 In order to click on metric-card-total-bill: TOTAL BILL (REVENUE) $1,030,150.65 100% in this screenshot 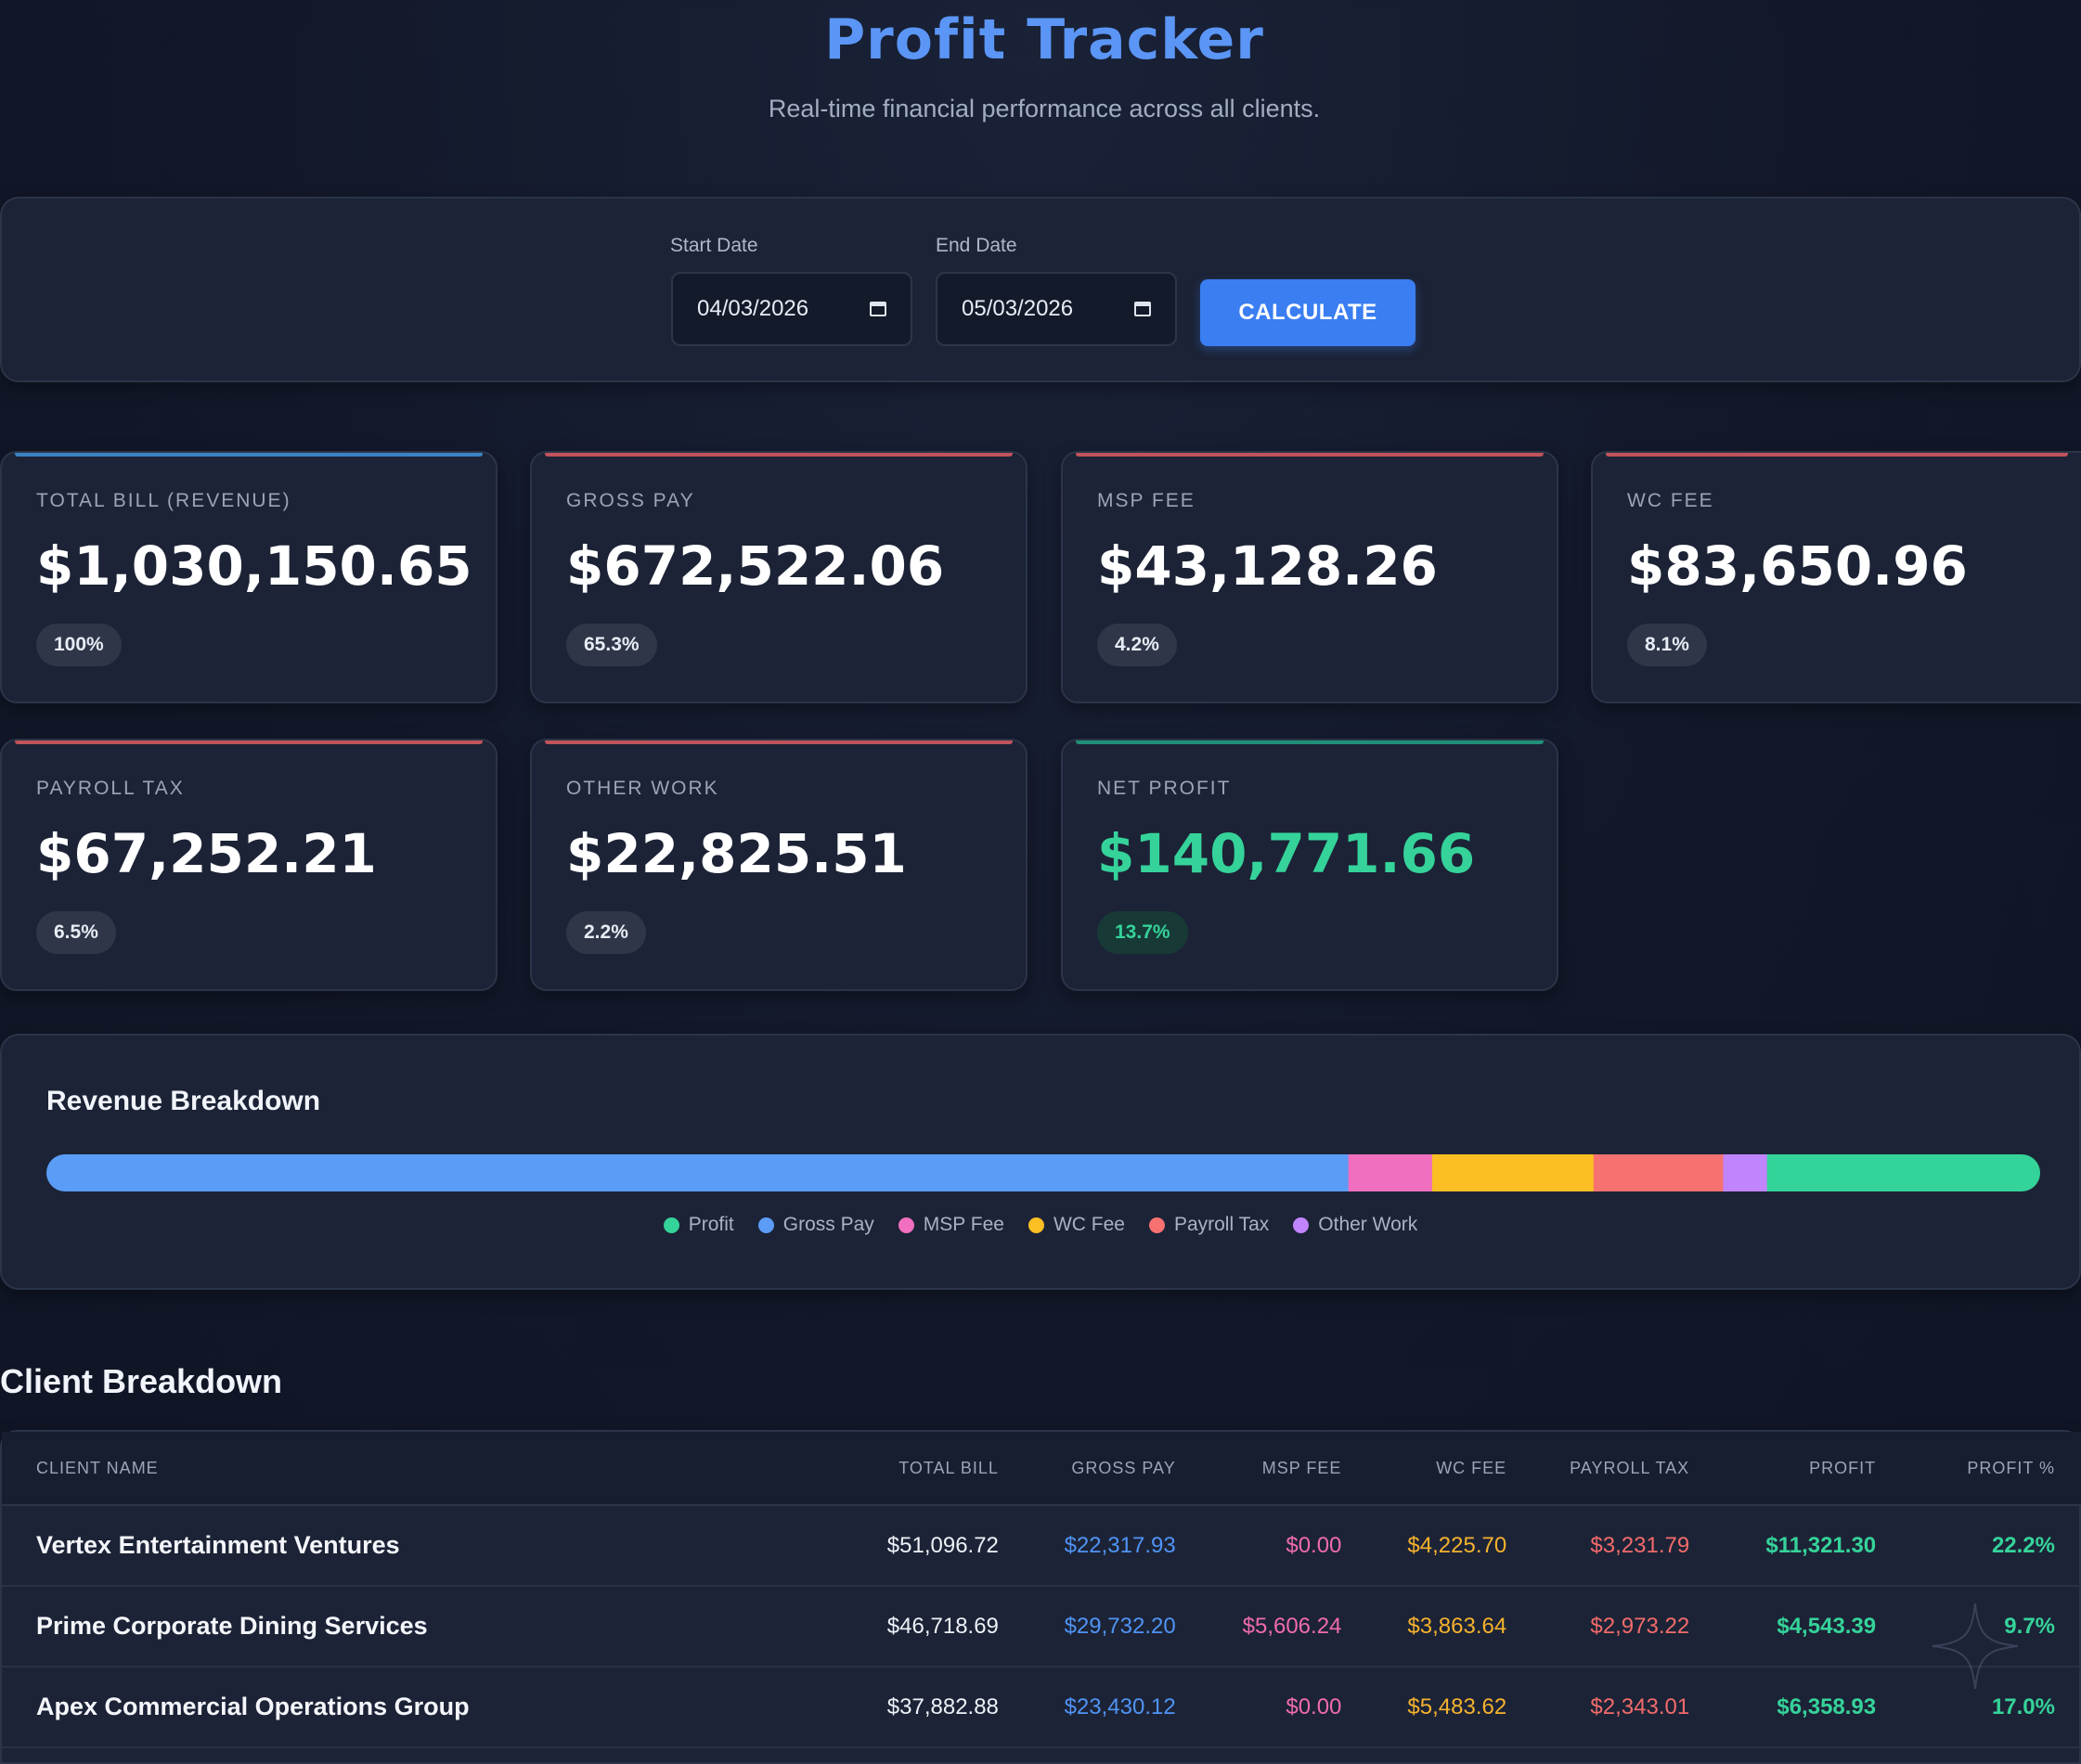, I will do `click(249, 577)`.